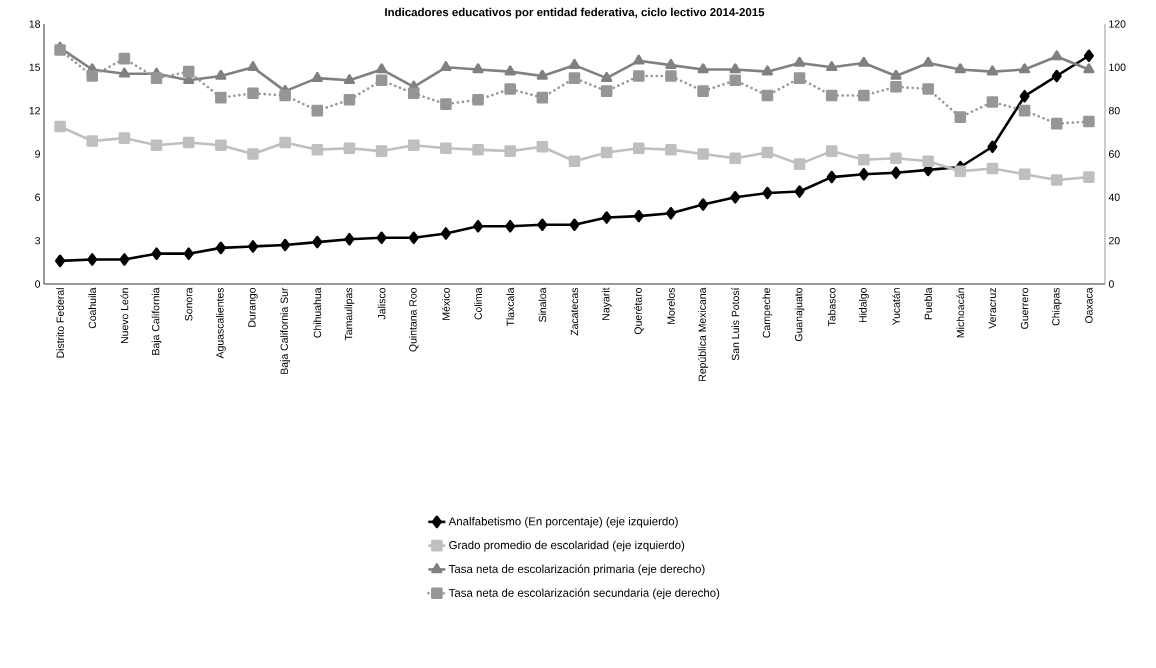 This screenshot has width=1156, height=668. I want to click on legend-label: Grado promedio de escolaridad (eje izquierdo), so click(567, 546).